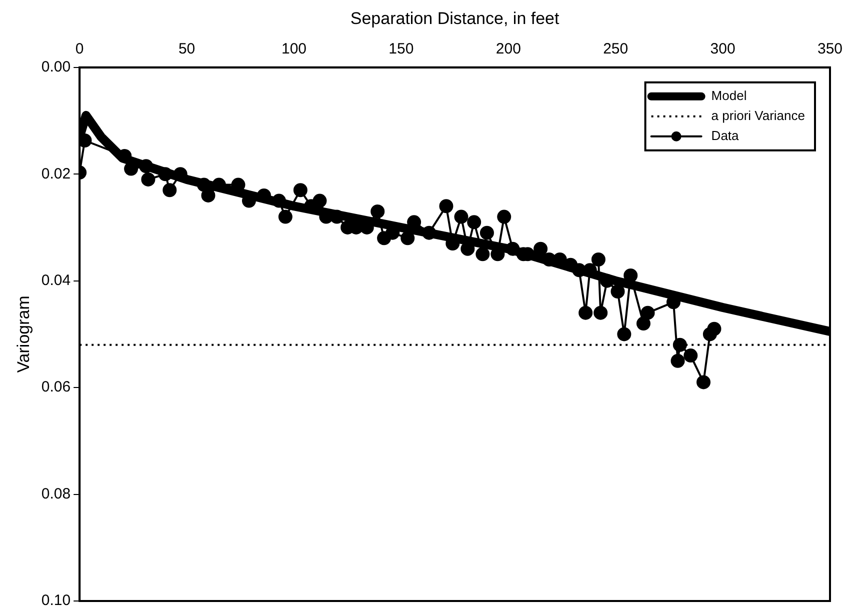 Image resolution: width=850 pixels, height=613 pixels. What do you see at coordinates (401, 49) in the screenshot?
I see `x-tick-label: 150` at bounding box center [401, 49].